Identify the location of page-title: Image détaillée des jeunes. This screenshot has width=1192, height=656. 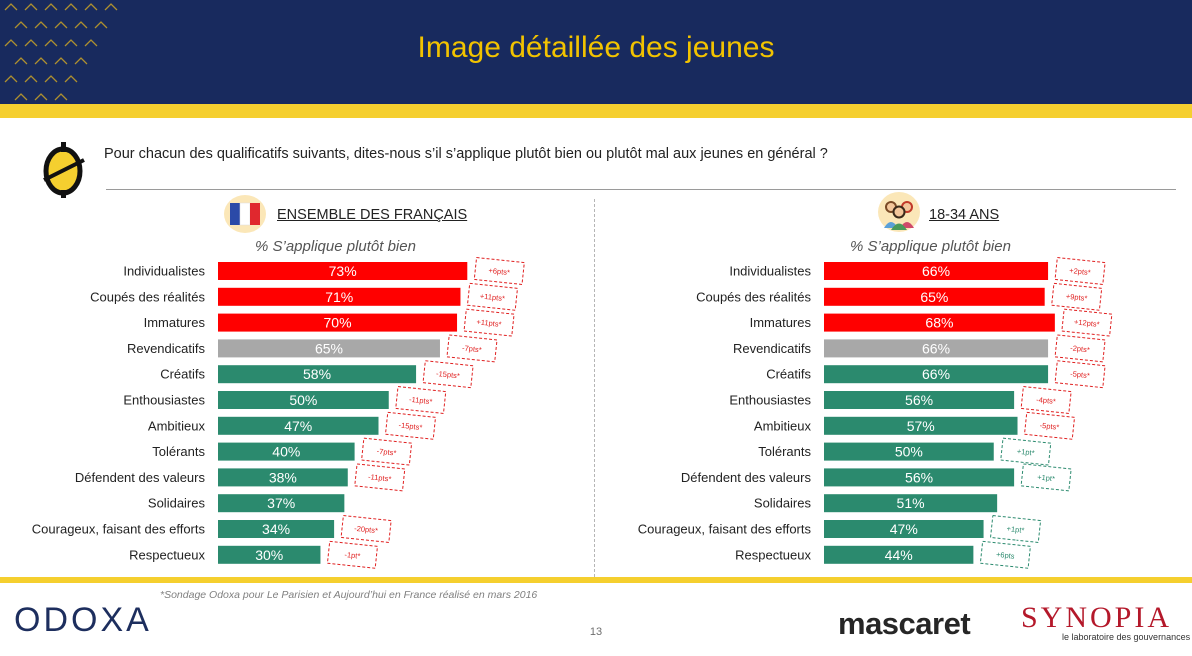
(596, 47).